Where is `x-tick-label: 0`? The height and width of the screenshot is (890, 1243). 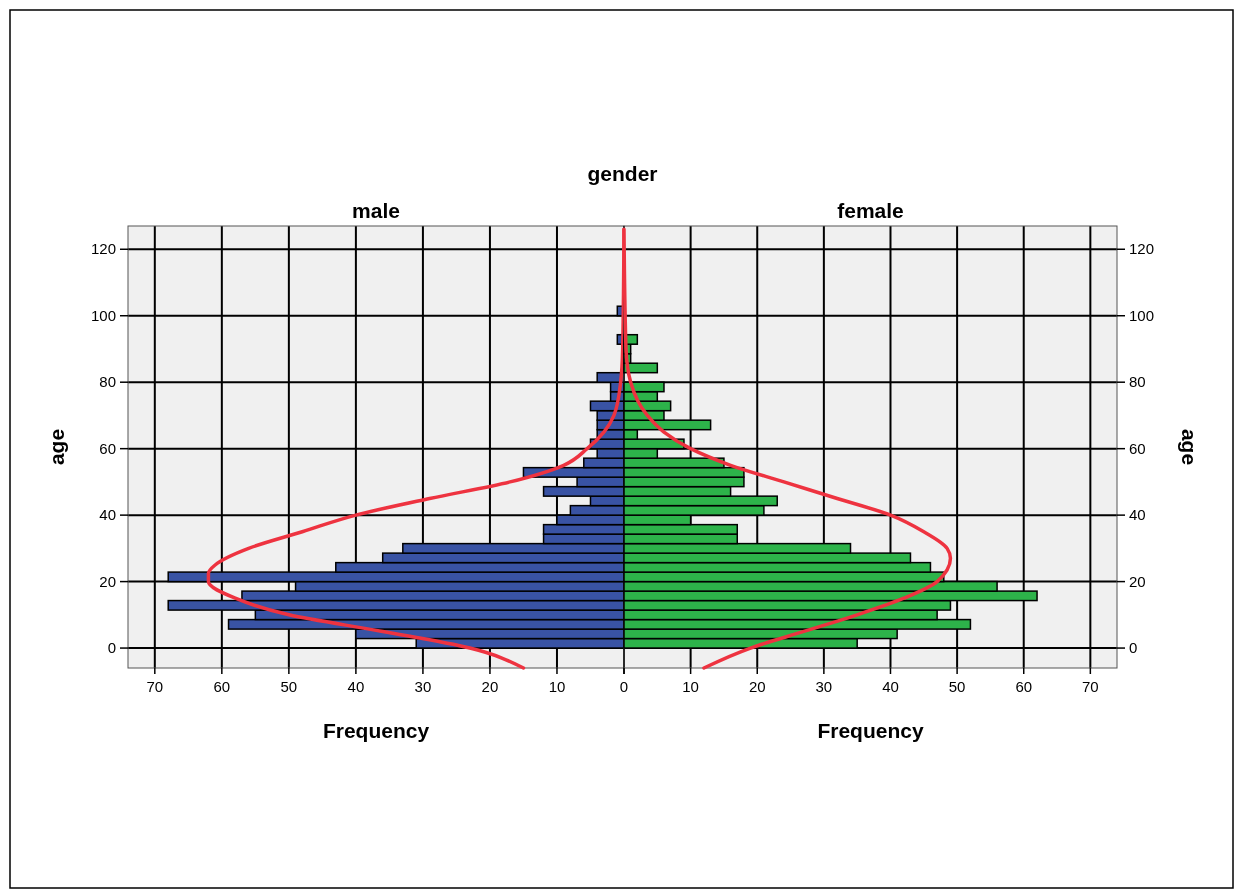 x-tick-label: 0 is located at coordinates (624, 686).